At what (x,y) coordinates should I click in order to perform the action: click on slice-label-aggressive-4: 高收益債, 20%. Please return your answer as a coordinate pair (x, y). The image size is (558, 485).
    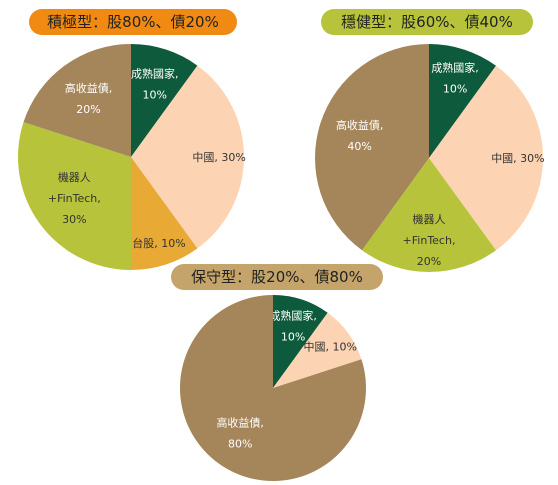
    Looking at the image, I should click on (89, 98).